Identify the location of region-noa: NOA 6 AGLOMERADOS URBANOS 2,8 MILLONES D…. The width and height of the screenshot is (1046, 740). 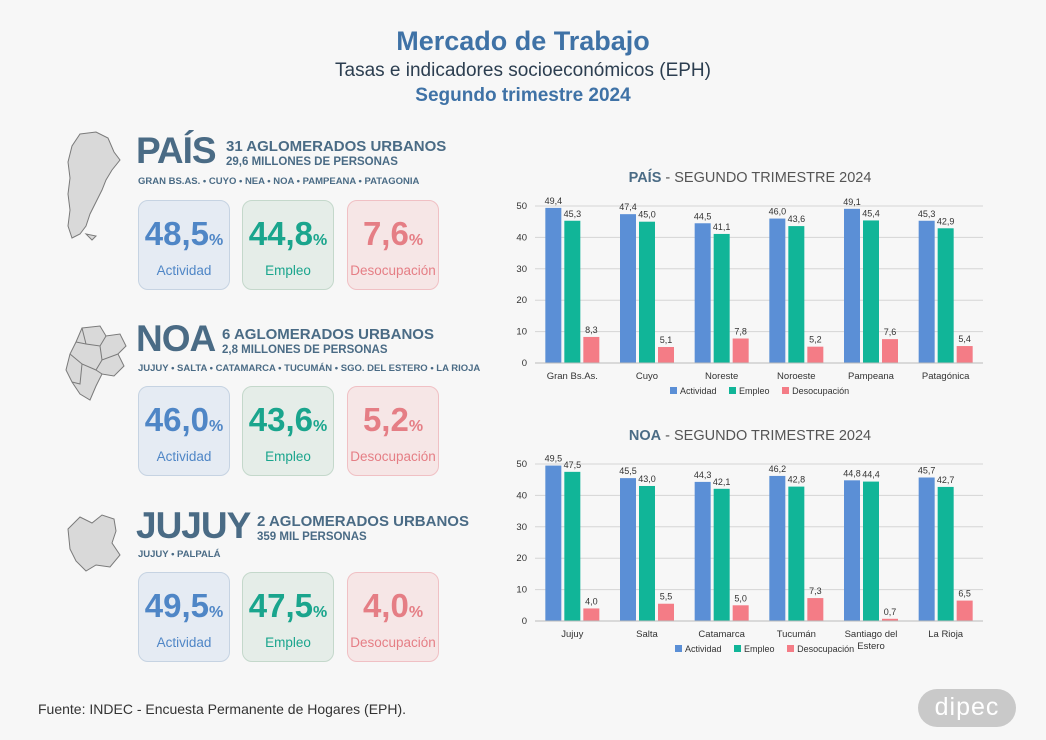
(280, 403).